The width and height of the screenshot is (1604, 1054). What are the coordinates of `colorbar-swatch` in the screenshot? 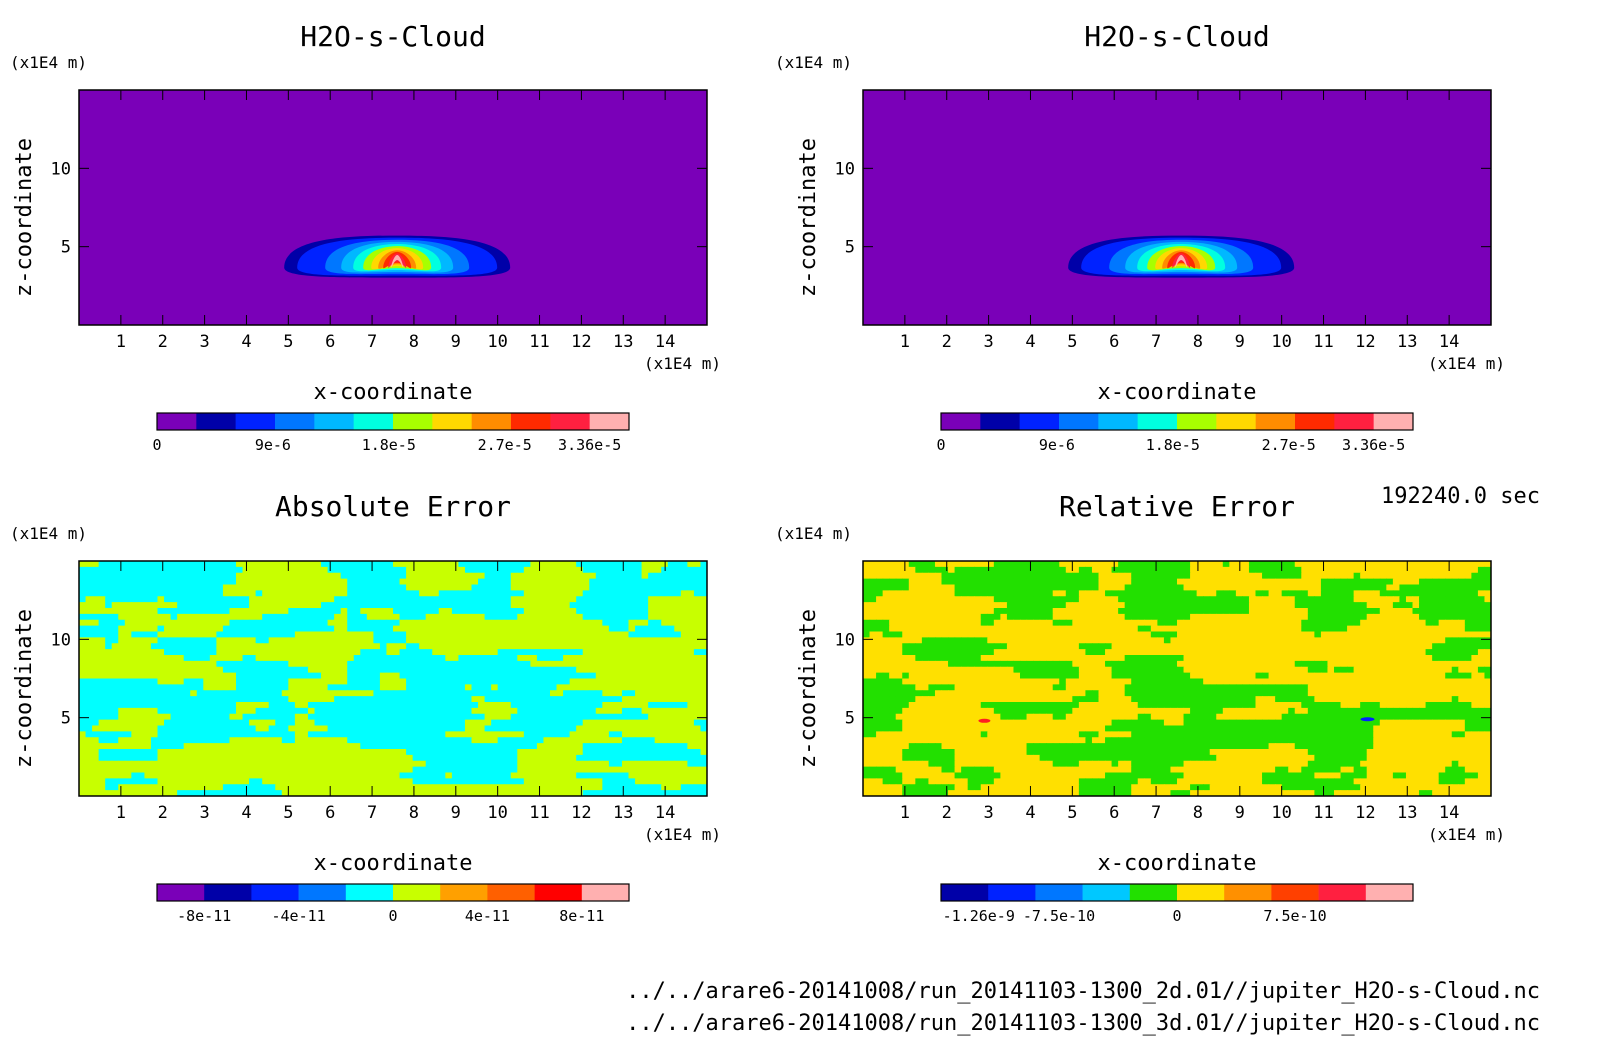 It's located at (558, 892).